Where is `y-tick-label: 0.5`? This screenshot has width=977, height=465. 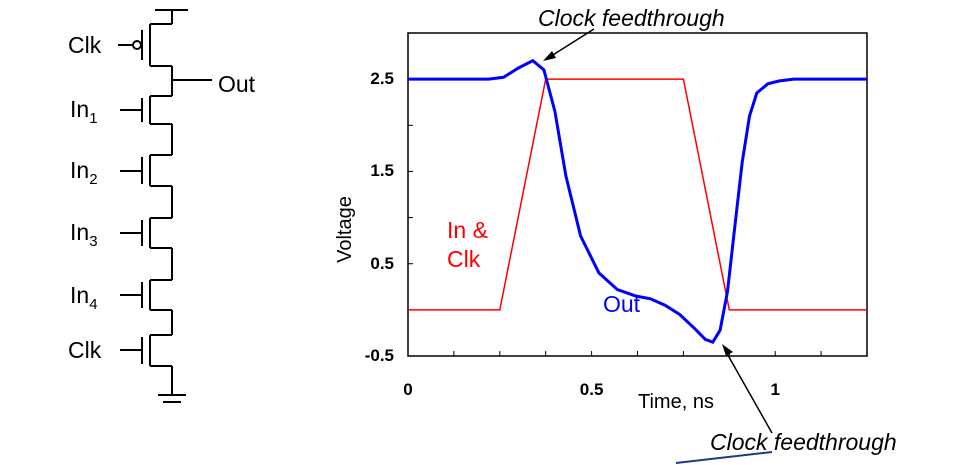 y-tick-label: 0.5 is located at coordinates (382, 263).